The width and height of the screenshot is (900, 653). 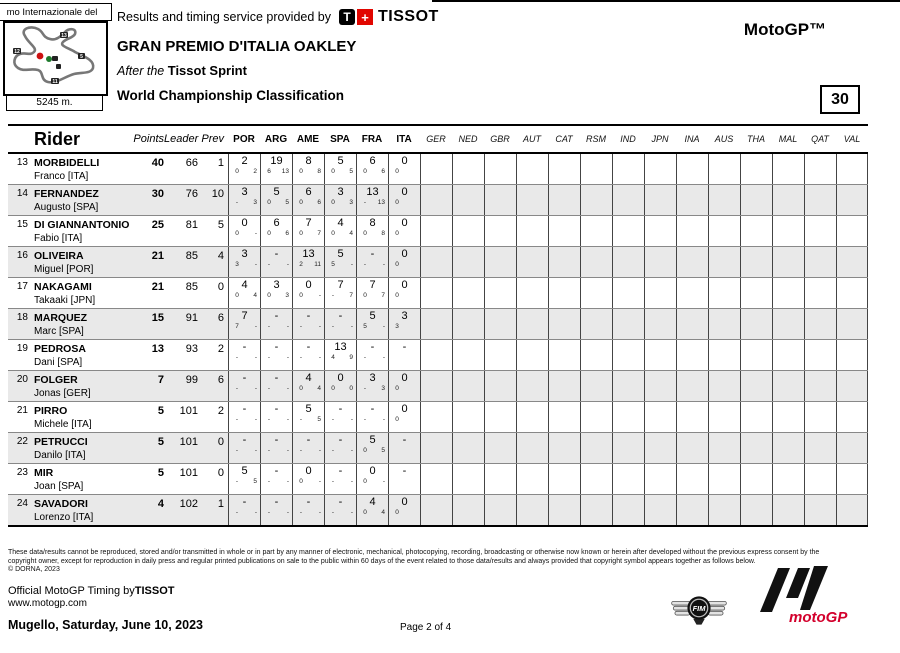 I want to click on track-marker-green, so click(x=49, y=59).